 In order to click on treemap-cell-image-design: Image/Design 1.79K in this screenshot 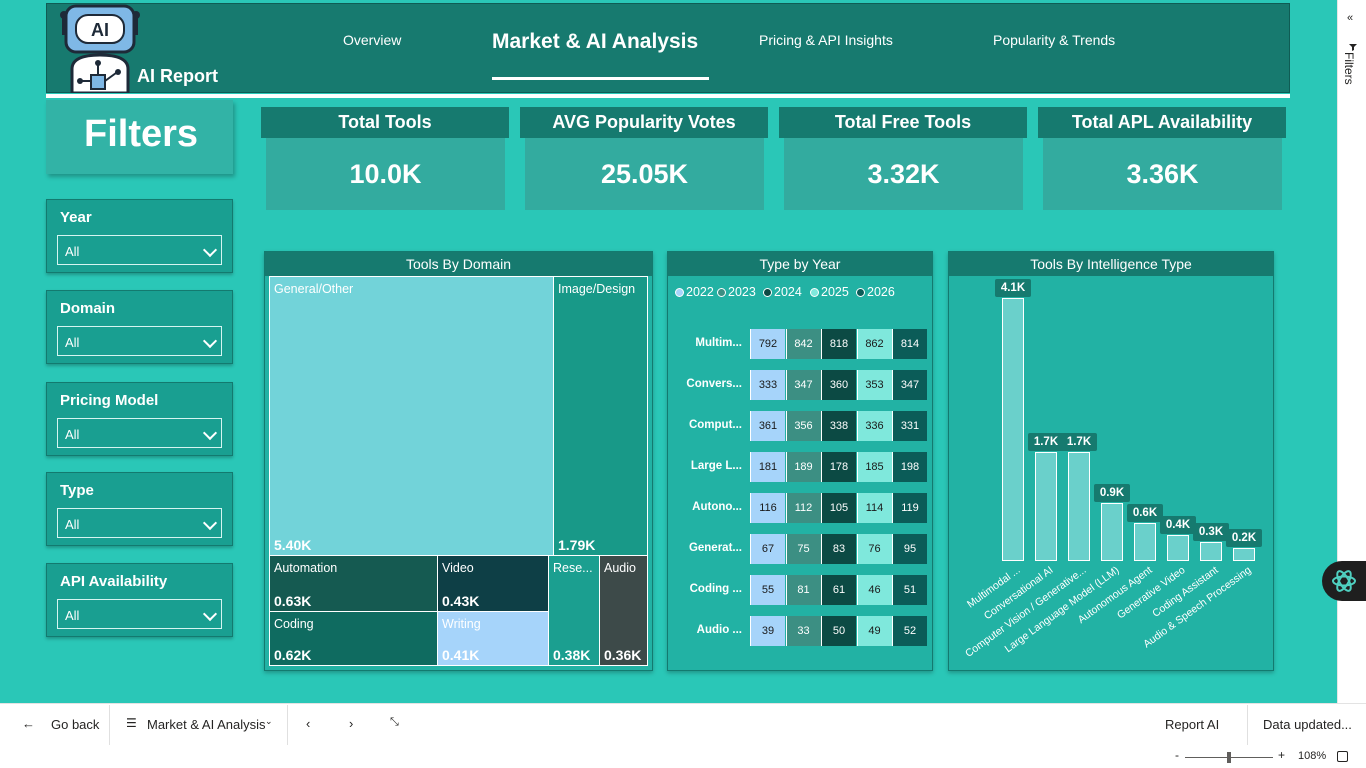, I will do `click(600, 416)`.